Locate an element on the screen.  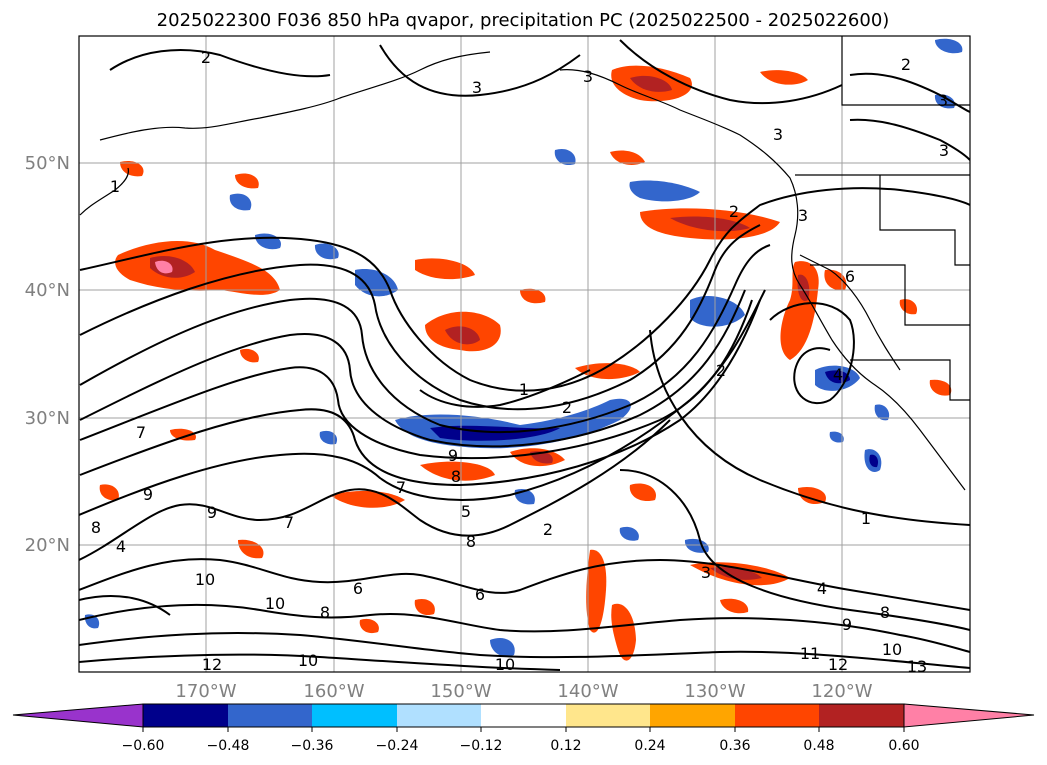
lon-label: 170°W is located at coordinates (205, 691).